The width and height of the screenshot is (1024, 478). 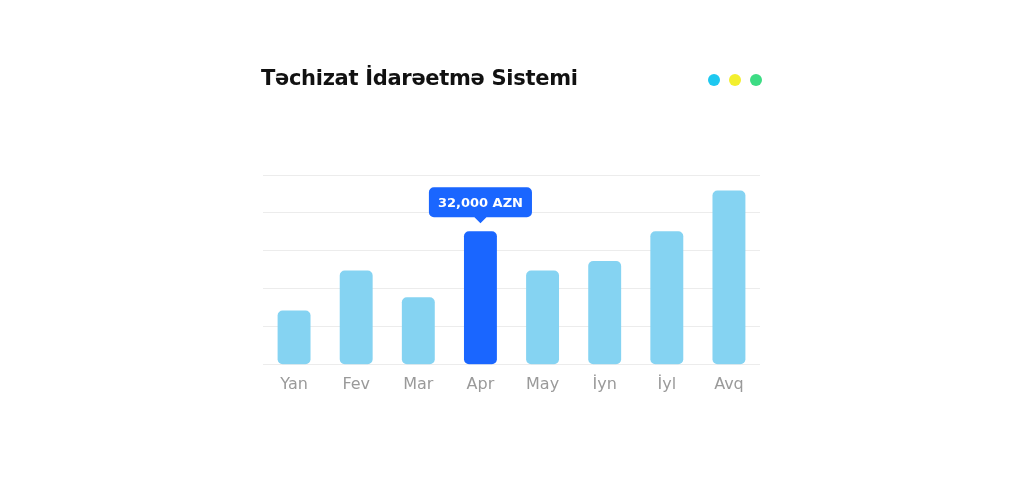 What do you see at coordinates (293, 383) in the screenshot?
I see `x-tick-label: Yan` at bounding box center [293, 383].